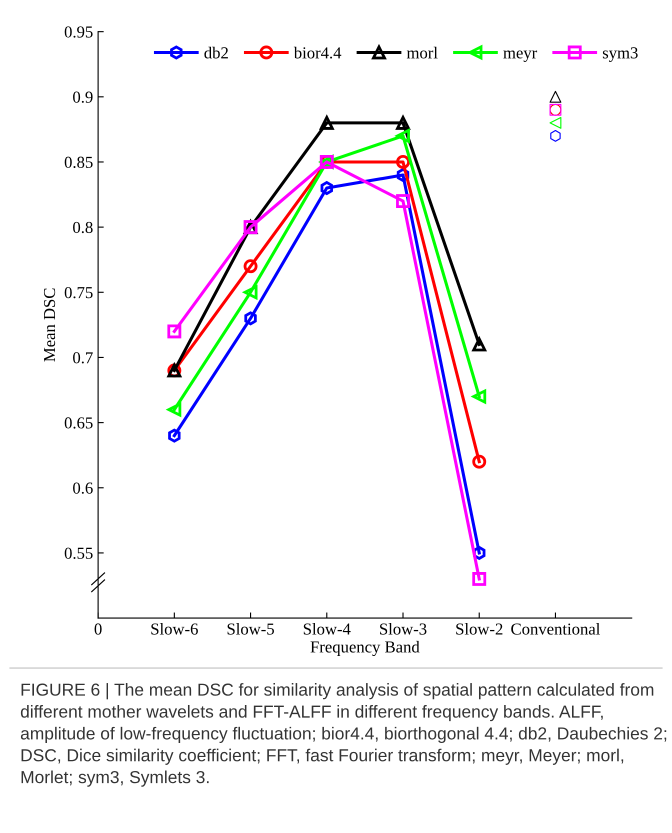  Describe the element at coordinates (403, 628) in the screenshot. I see `x-tick-label: Slow-3` at that location.